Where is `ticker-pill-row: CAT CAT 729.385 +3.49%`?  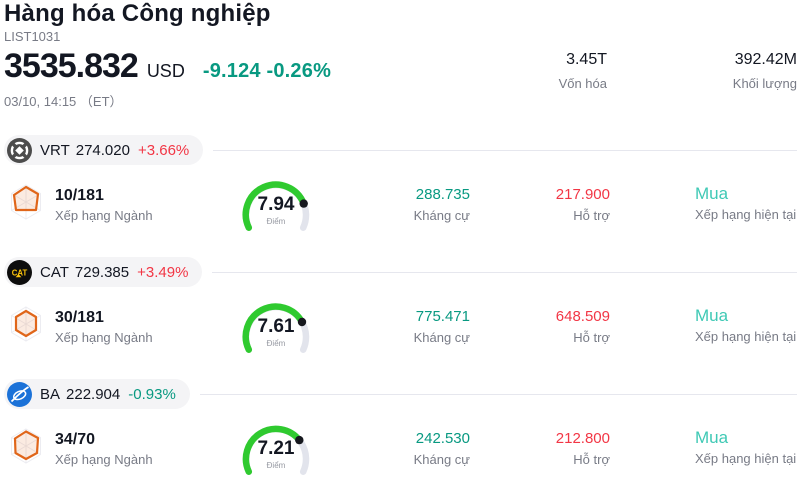 ticker-pill-row: CAT CAT 729.385 +3.49% is located at coordinates (400, 272).